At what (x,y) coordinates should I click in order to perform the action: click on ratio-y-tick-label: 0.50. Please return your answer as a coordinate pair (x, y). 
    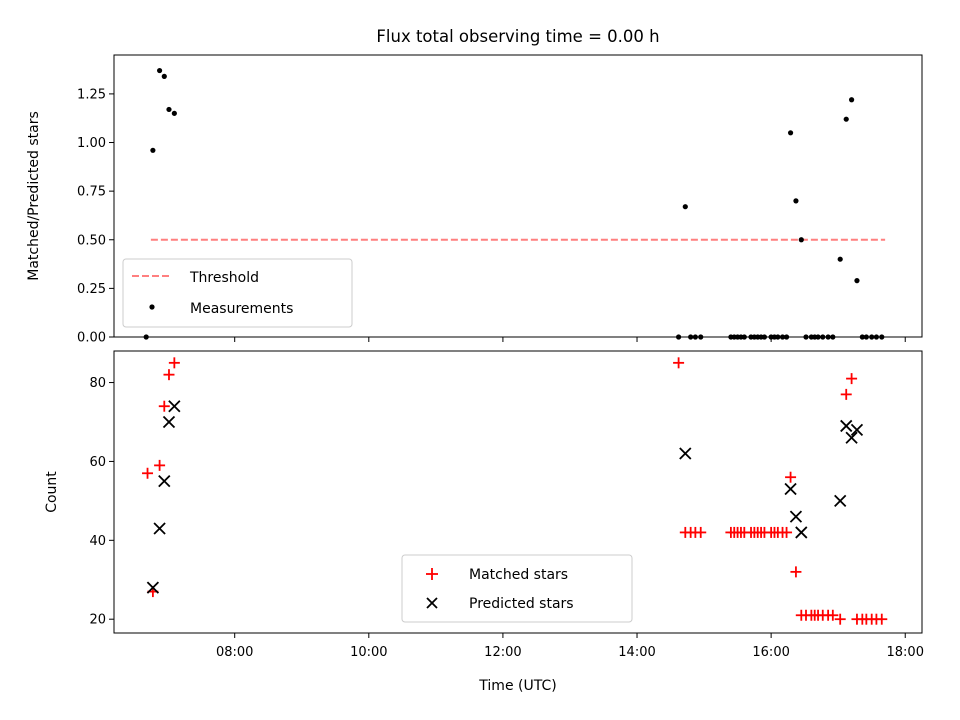
    Looking at the image, I should click on (91, 240).